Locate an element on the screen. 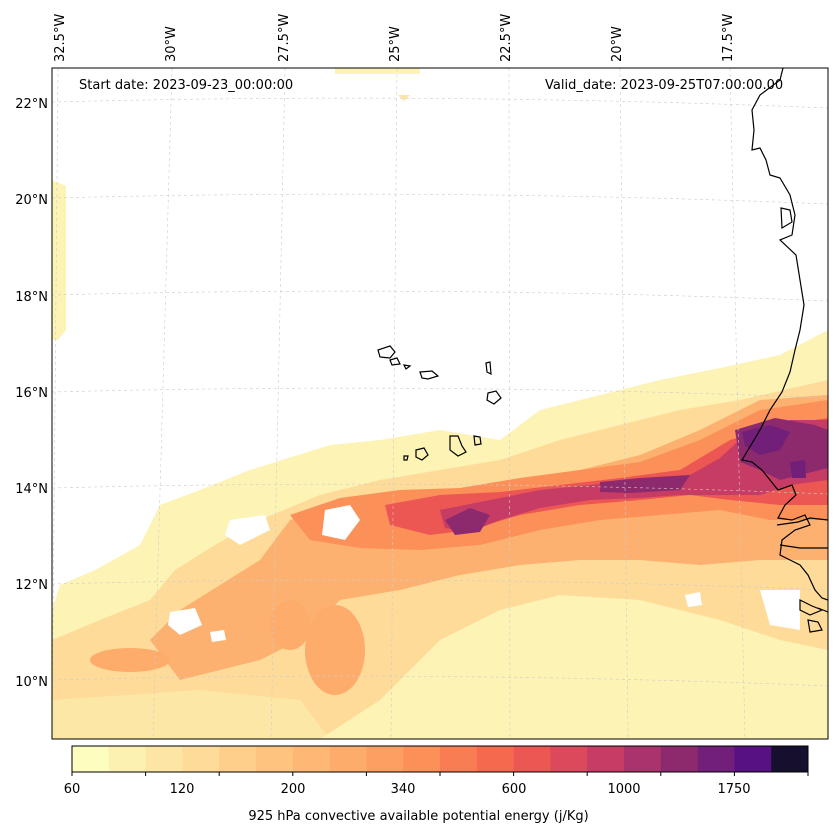 Image resolution: width=837 pixels, height=836 pixels. cape-verde-island is located at coordinates (386, 352).